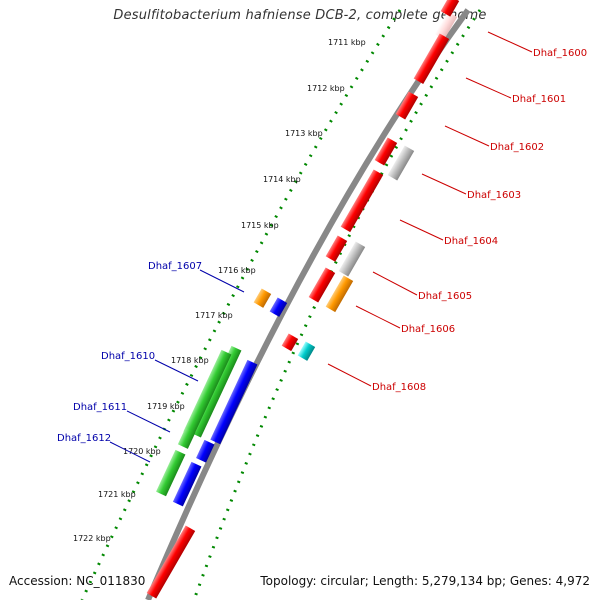  What do you see at coordinates (171, 562) in the screenshot?
I see `gene-red-bottom` at bounding box center [171, 562].